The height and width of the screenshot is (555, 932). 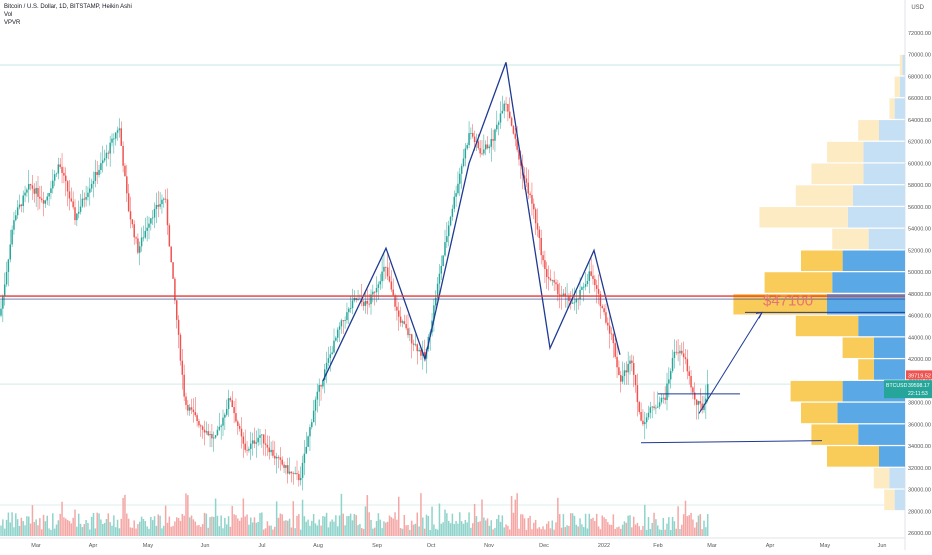 What do you see at coordinates (919, 56) in the screenshot?
I see `y-tick-label: 70000.00` at bounding box center [919, 56].